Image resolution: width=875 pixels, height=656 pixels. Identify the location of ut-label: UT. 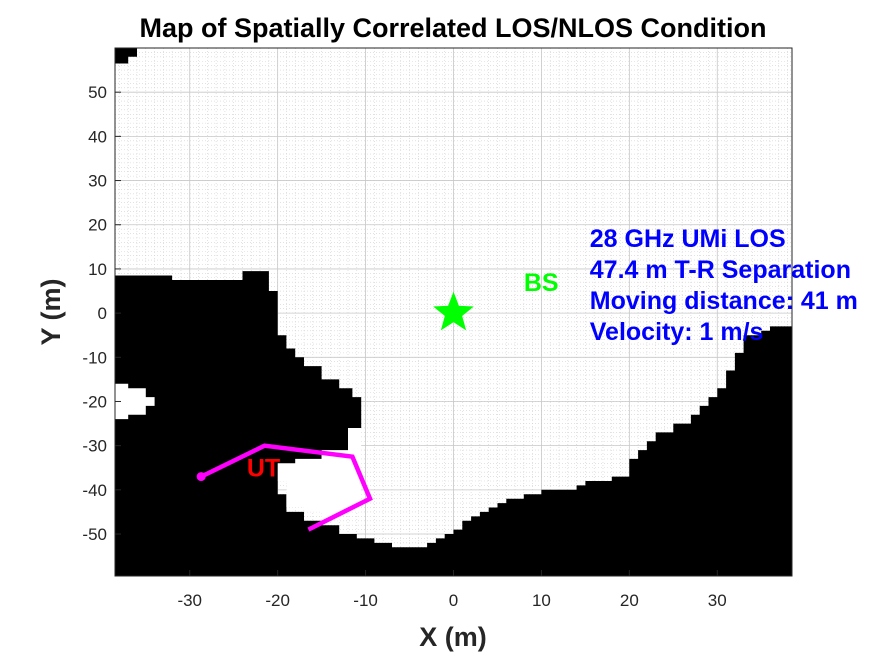
(263, 469).